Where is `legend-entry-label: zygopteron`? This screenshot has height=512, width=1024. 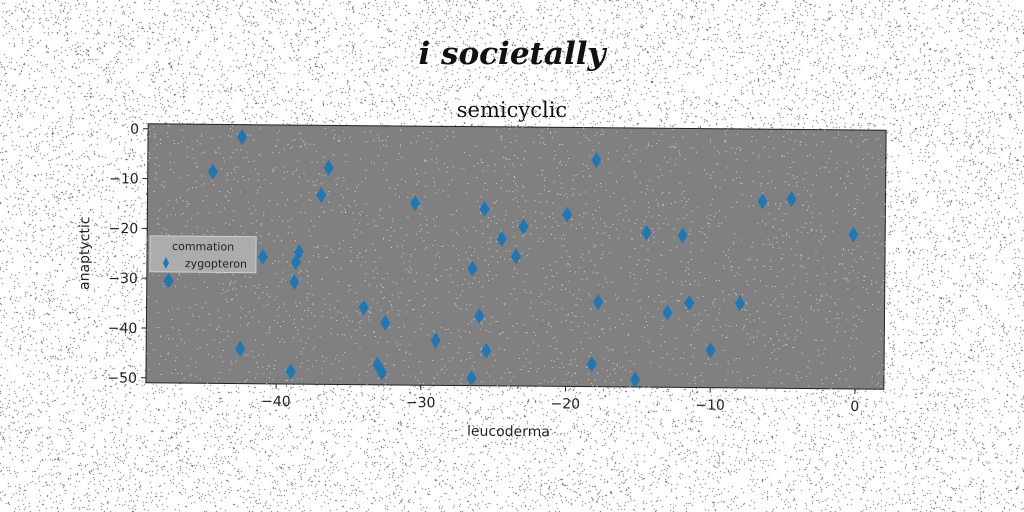
legend-entry-label: zygopteron is located at coordinates (216, 264).